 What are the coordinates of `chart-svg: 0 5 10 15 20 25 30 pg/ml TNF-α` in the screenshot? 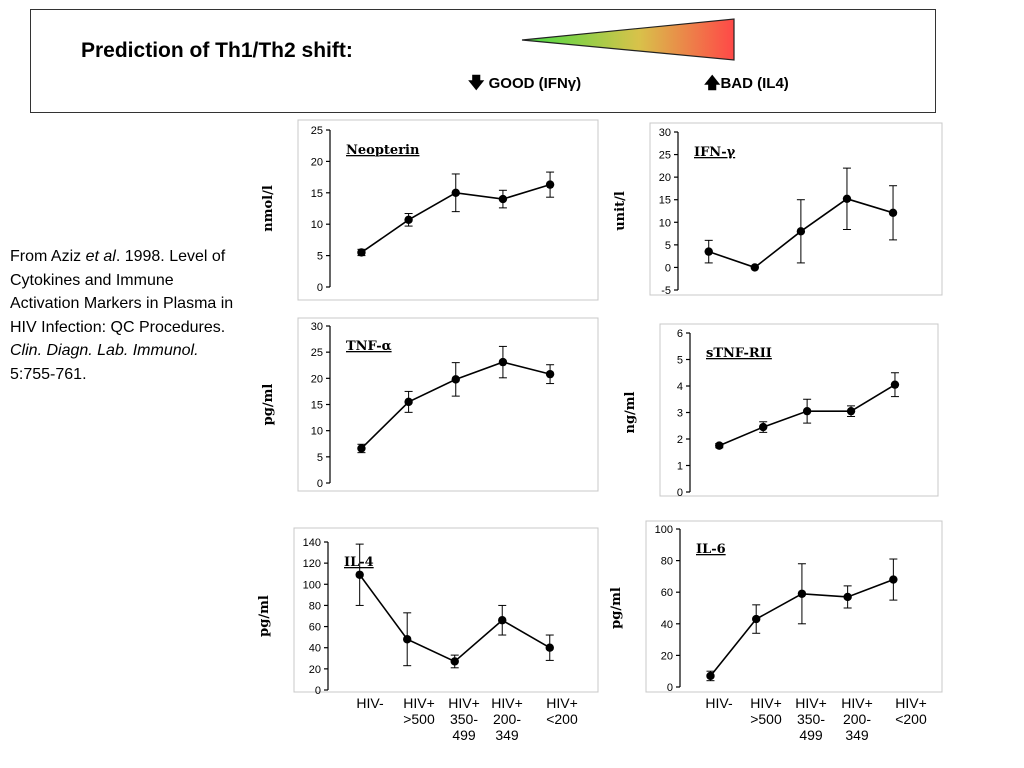 It's located at (430, 404).